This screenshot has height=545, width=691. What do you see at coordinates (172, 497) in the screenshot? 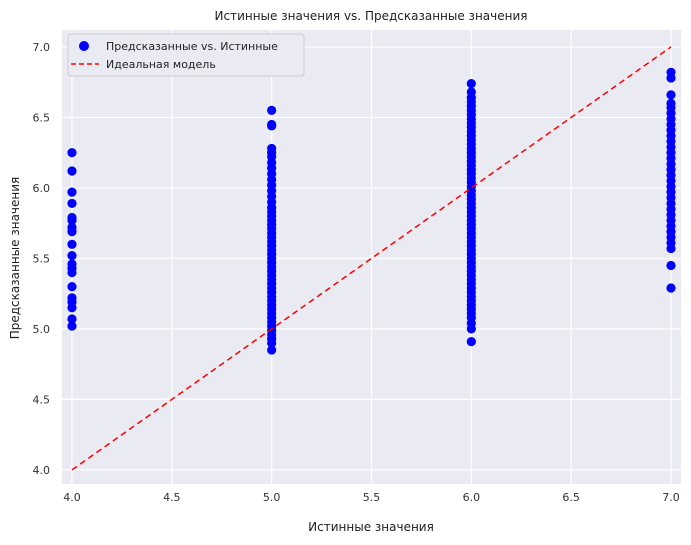
I see `x-tick-label: 4.5` at bounding box center [172, 497].